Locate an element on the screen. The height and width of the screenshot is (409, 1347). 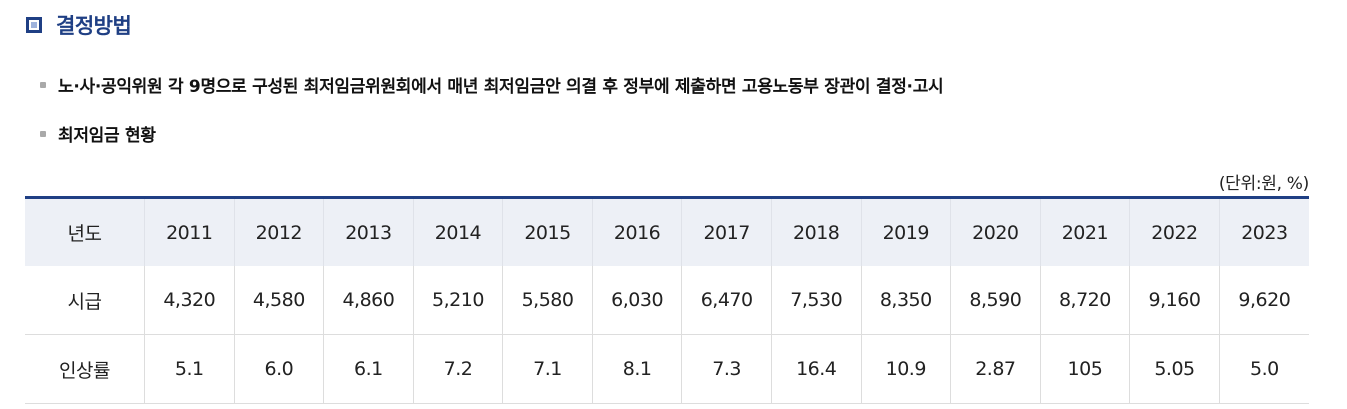
header-year: 2016 is located at coordinates (636, 231).